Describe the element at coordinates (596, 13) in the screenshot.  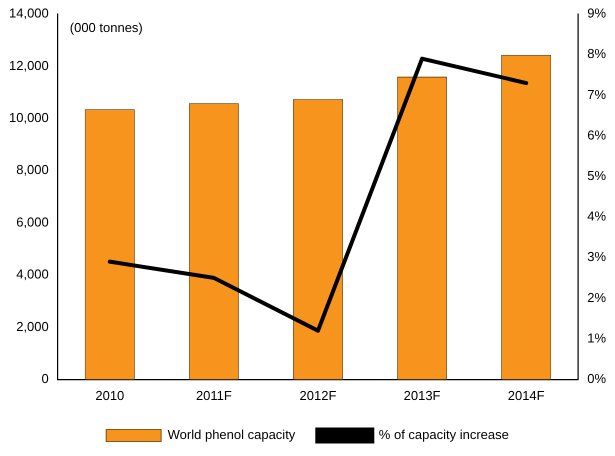
I see `y2-tick-label: 9%` at that location.